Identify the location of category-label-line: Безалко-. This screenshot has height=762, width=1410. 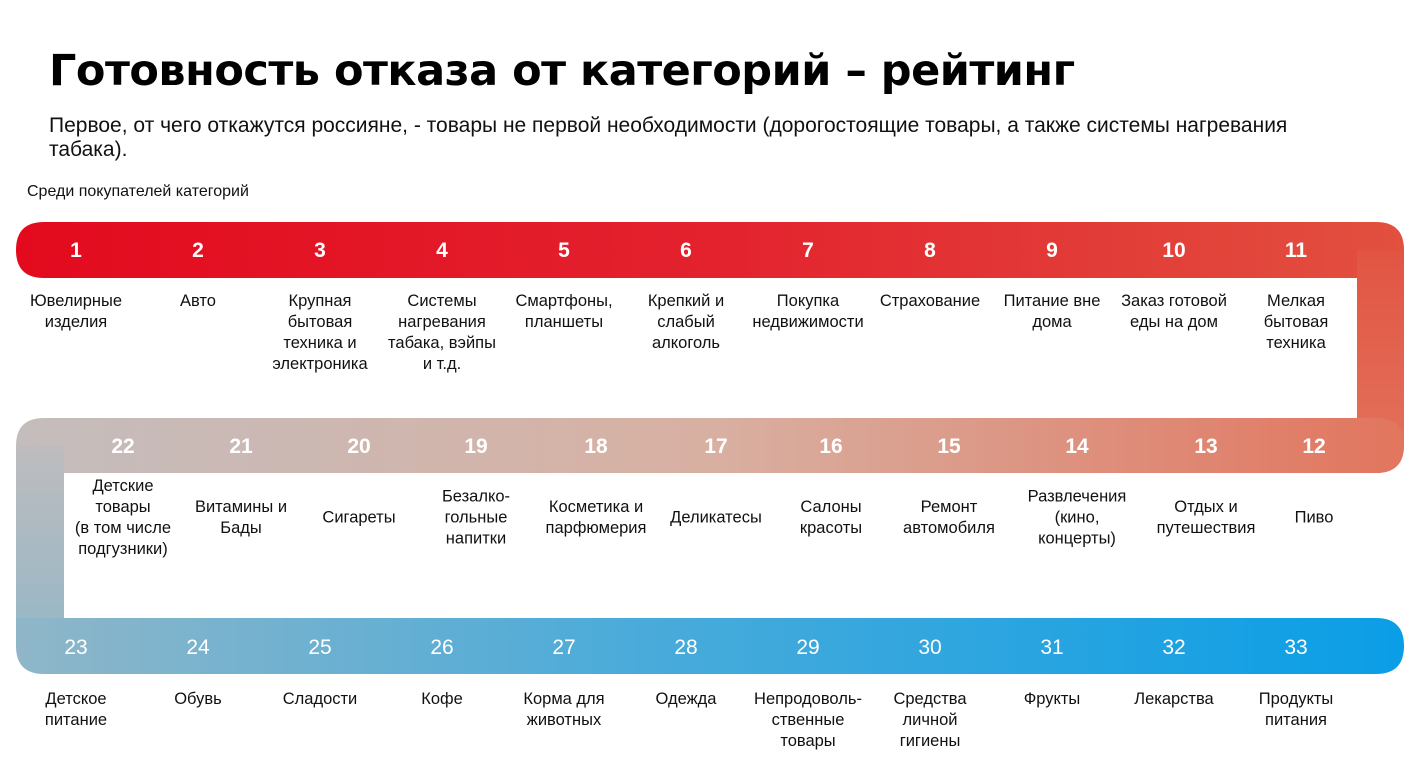
(476, 496).